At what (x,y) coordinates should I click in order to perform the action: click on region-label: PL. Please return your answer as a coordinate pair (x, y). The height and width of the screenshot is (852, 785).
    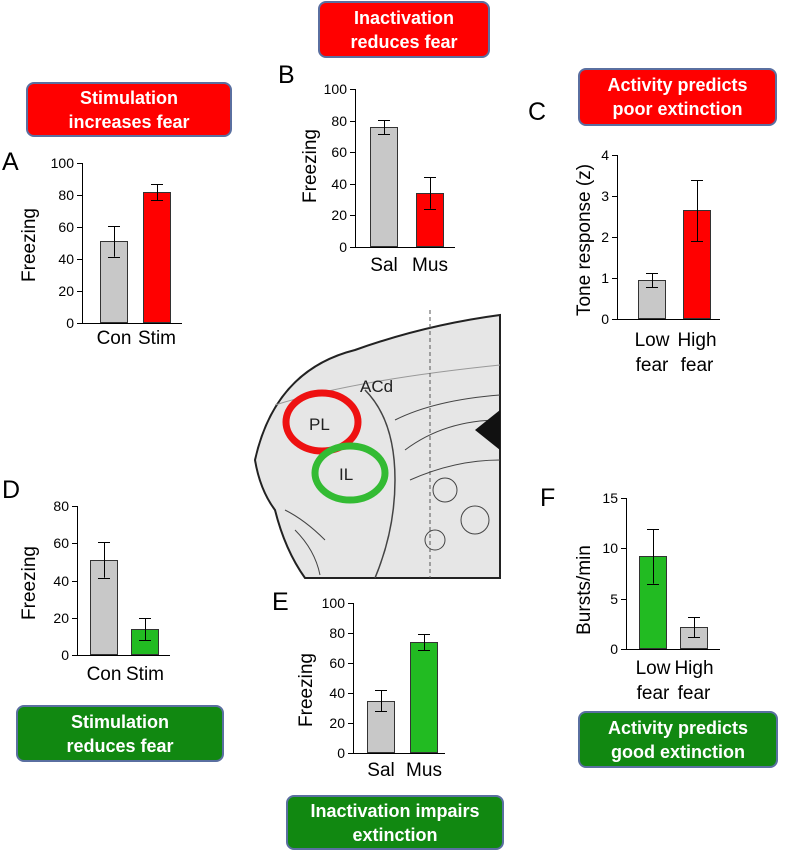
    Looking at the image, I should click on (319, 424).